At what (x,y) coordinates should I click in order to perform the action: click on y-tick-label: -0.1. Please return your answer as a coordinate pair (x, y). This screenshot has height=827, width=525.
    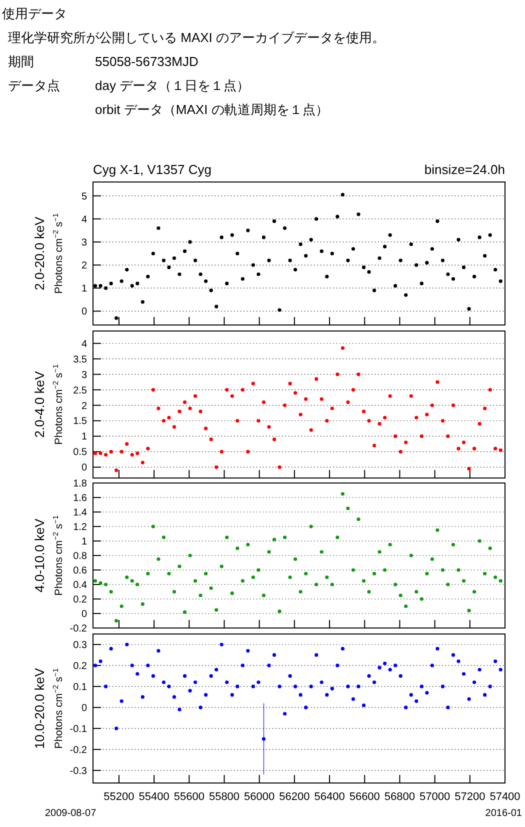
    Looking at the image, I should click on (79, 729).